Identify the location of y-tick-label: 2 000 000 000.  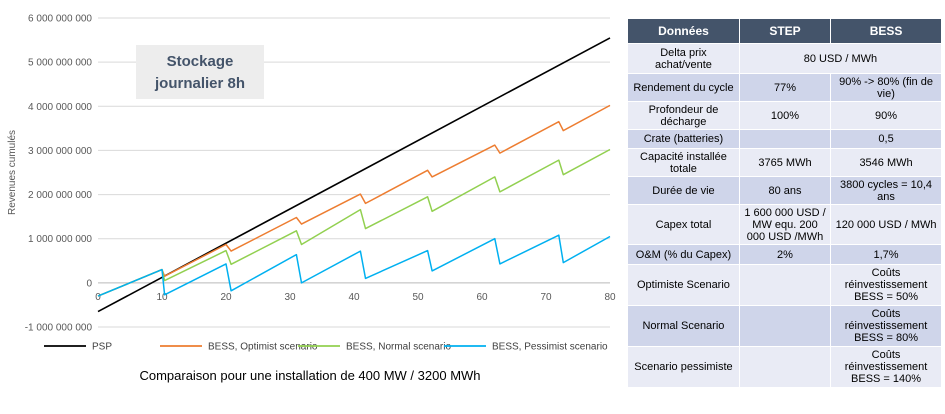
(60, 195).